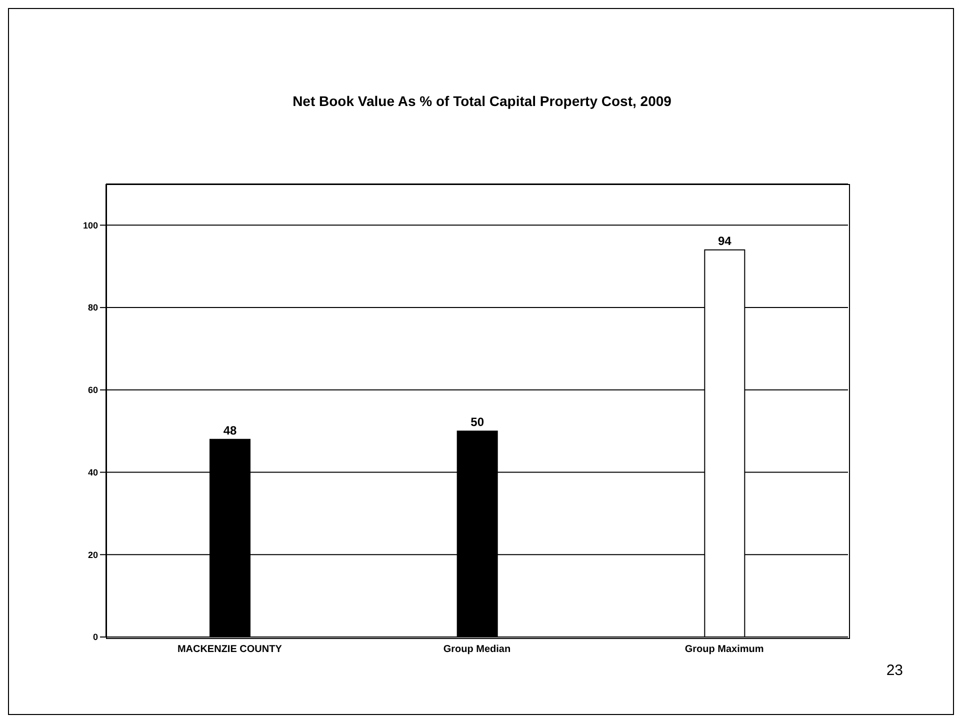  What do you see at coordinates (894, 670) in the screenshot?
I see `text: 23` at bounding box center [894, 670].